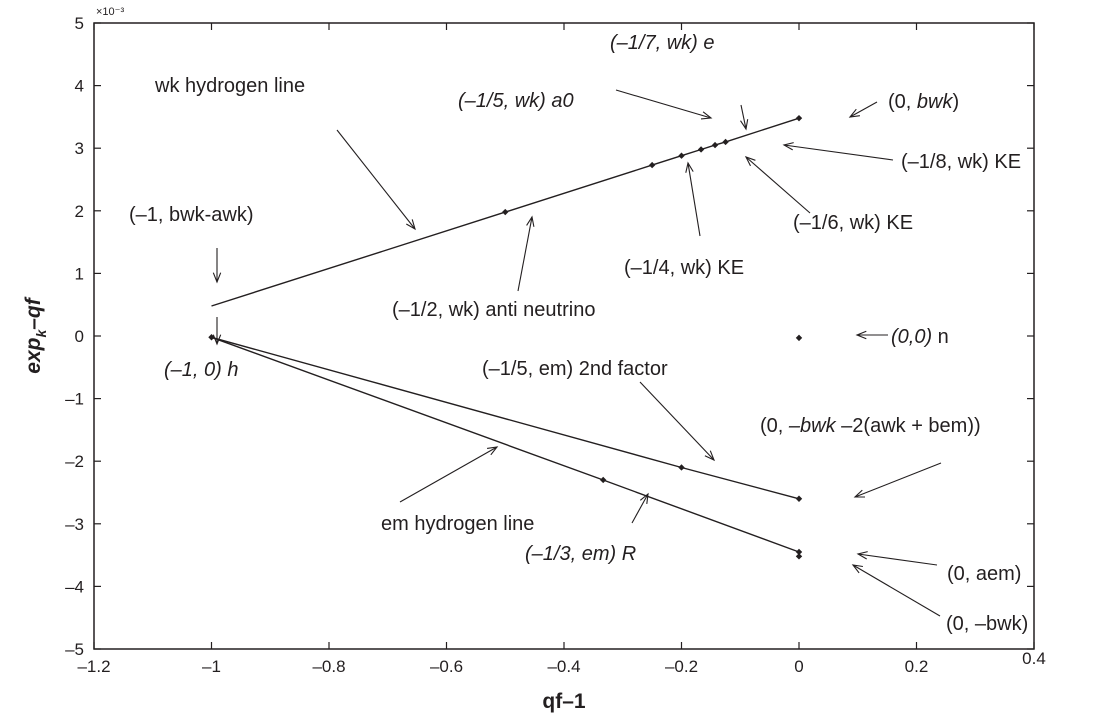  What do you see at coordinates (493, 310) in the screenshot?
I see `annotation-wk-anti-neutrino: (–1/2, wk) anti neutrino` at bounding box center [493, 310].